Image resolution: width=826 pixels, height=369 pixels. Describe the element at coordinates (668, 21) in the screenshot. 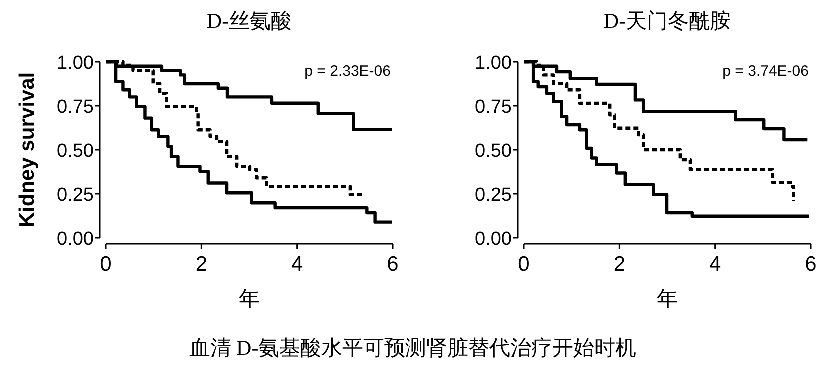

I see `chart-title: D-天门冬酰胺` at that location.